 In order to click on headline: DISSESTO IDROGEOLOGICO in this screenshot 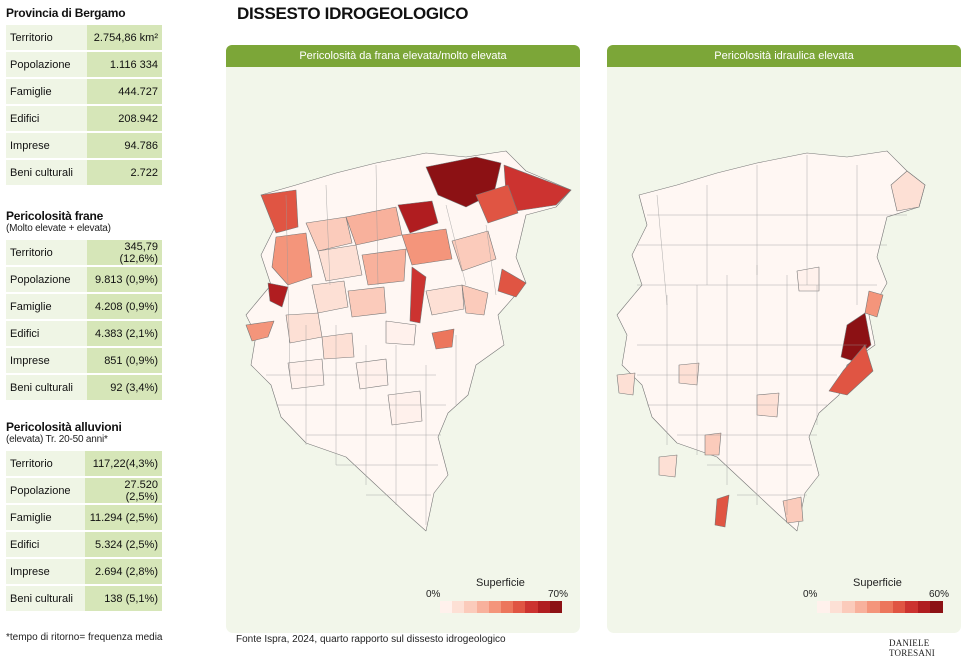, I will do `click(353, 13)`.